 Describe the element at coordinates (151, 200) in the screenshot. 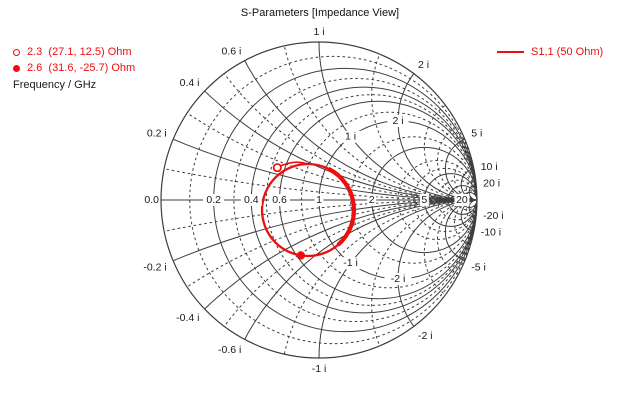

I see `axis-label: 0.0` at that location.